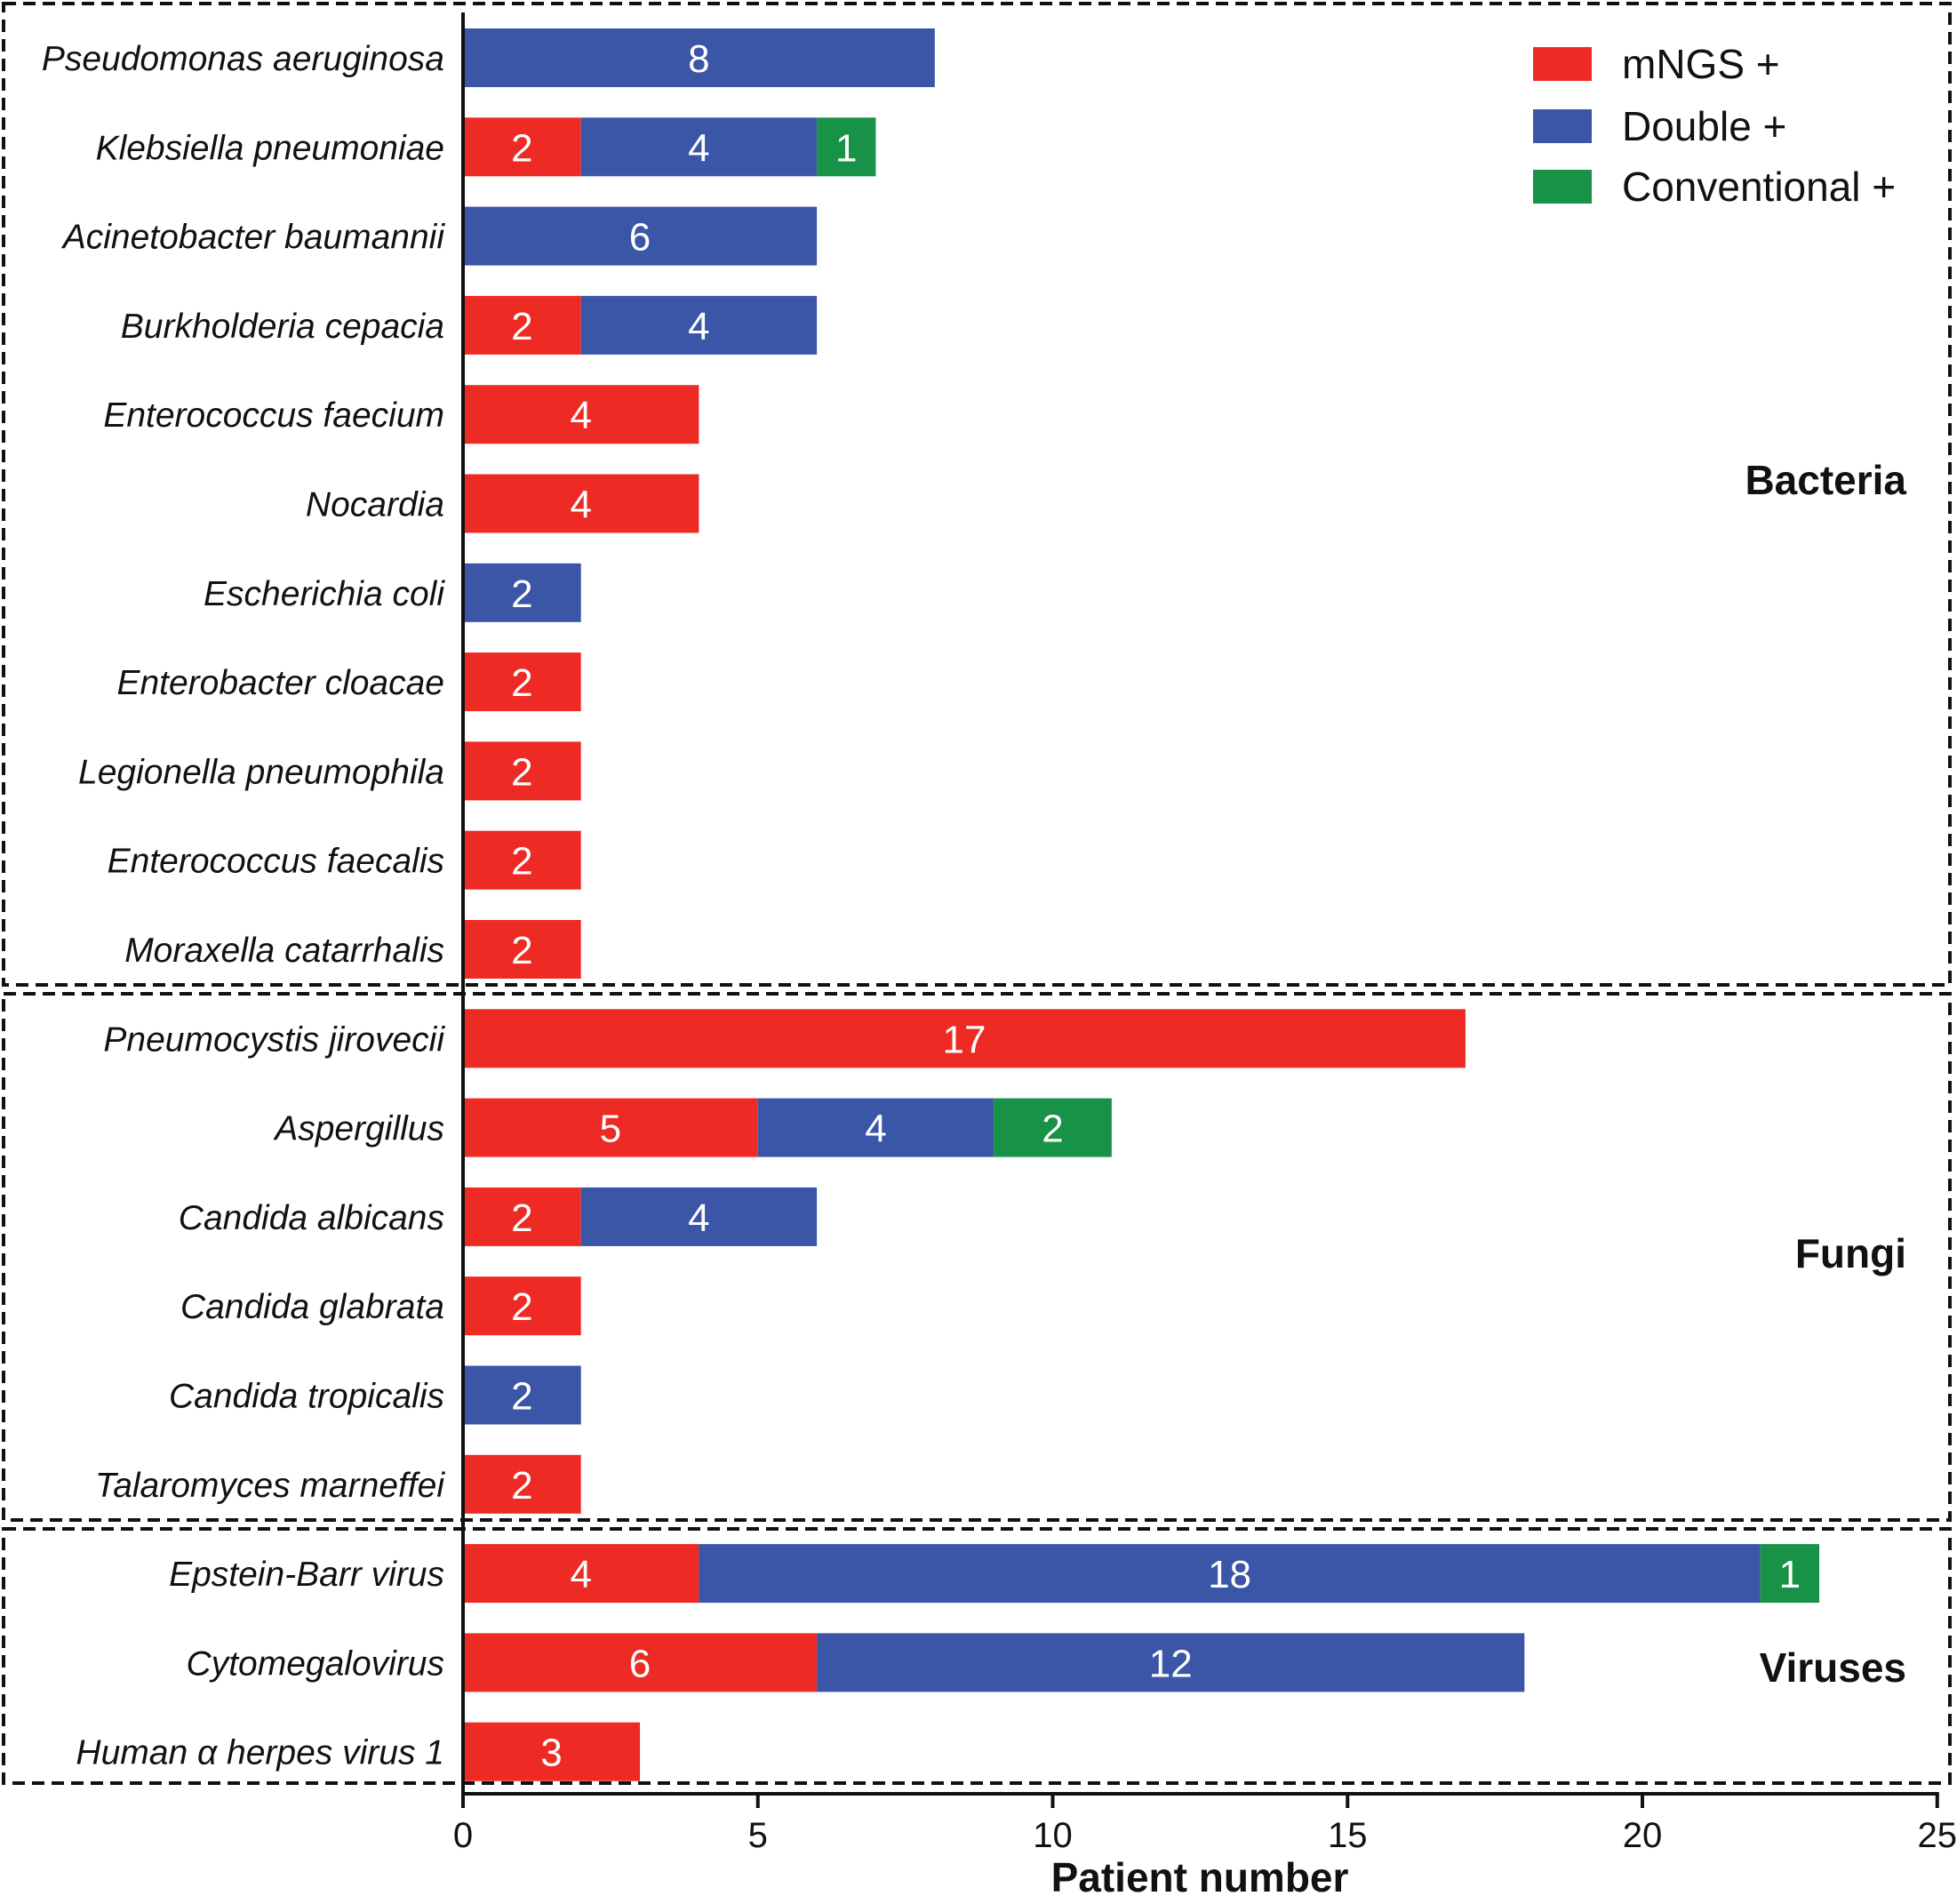 This screenshot has width=1957, height=1904. I want to click on category-label: Pseudomonas aeruginosa, so click(243, 59).